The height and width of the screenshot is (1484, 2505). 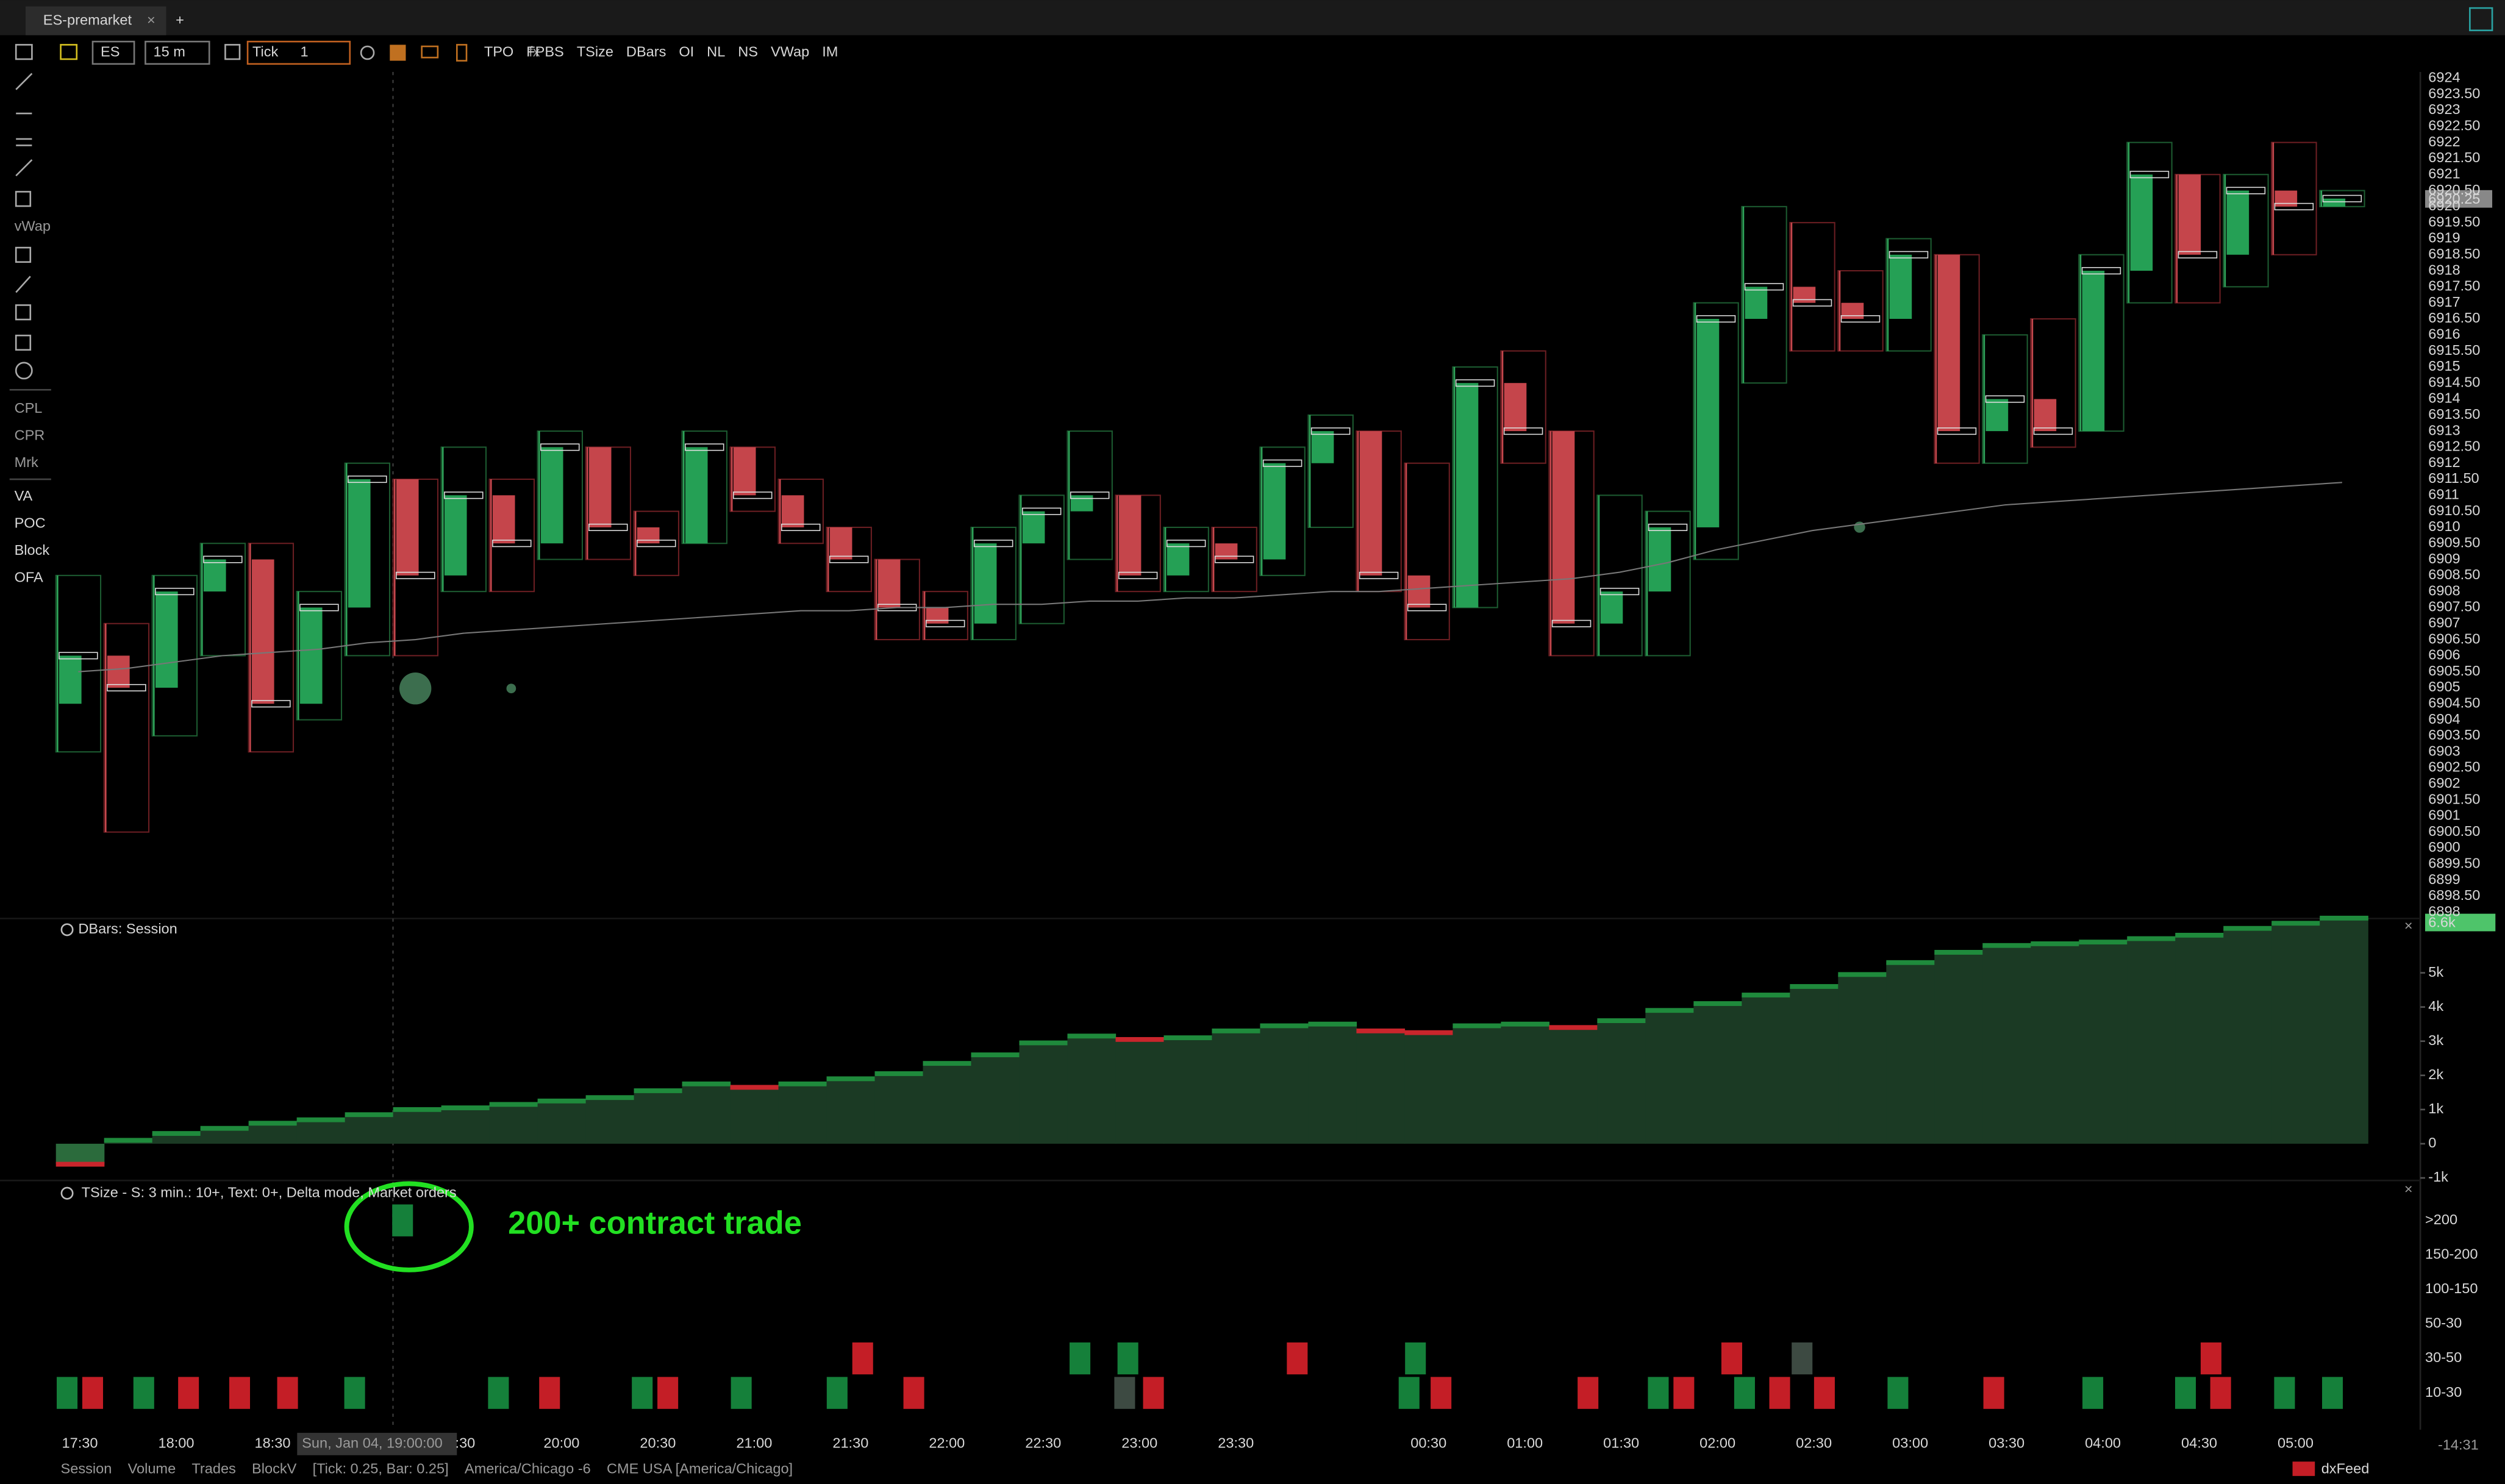 I want to click on study-button: VWap, so click(x=790, y=52).